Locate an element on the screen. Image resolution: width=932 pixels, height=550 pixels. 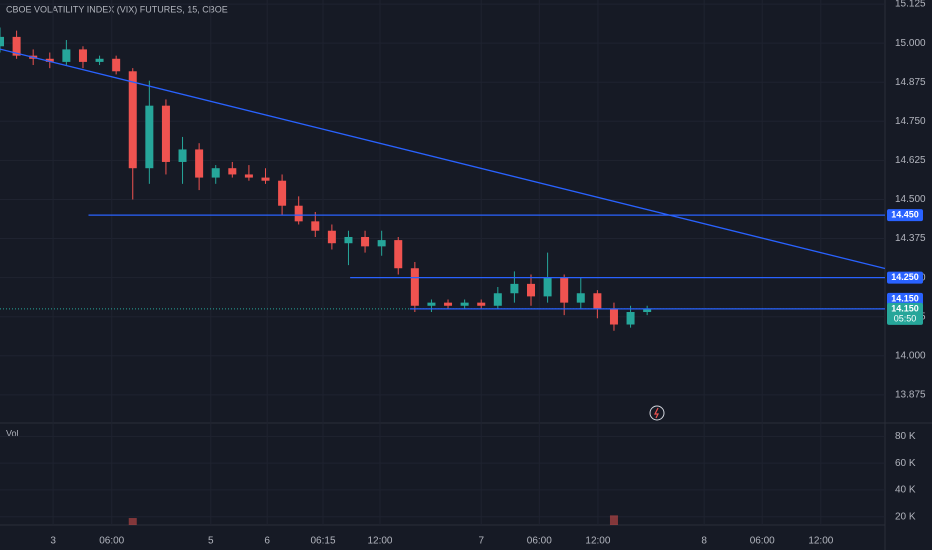
y-tick-label: 15.125 is located at coordinates (910, 5).